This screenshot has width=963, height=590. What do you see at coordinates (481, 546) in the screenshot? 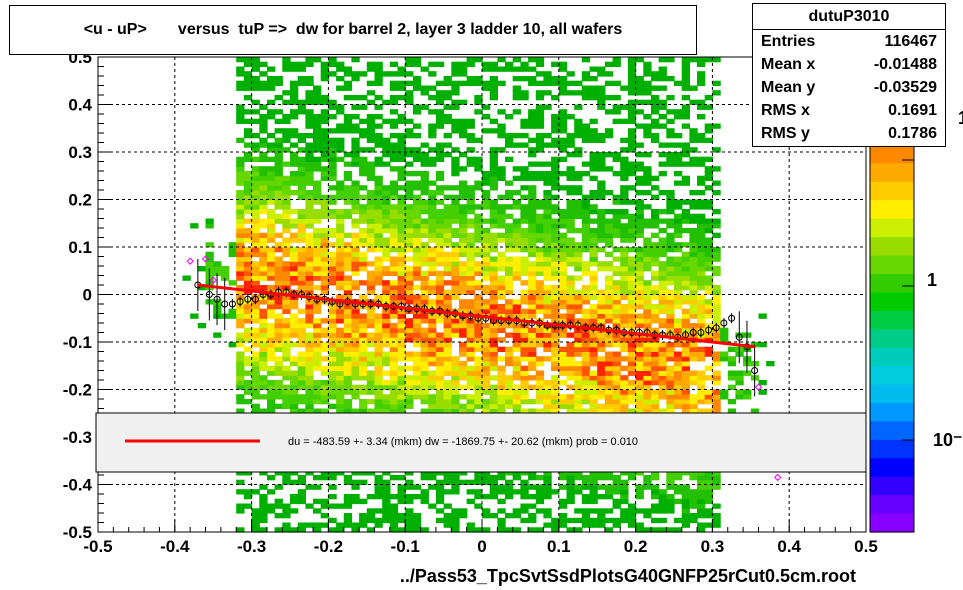
I see `x-tick-label: 0` at bounding box center [481, 546].